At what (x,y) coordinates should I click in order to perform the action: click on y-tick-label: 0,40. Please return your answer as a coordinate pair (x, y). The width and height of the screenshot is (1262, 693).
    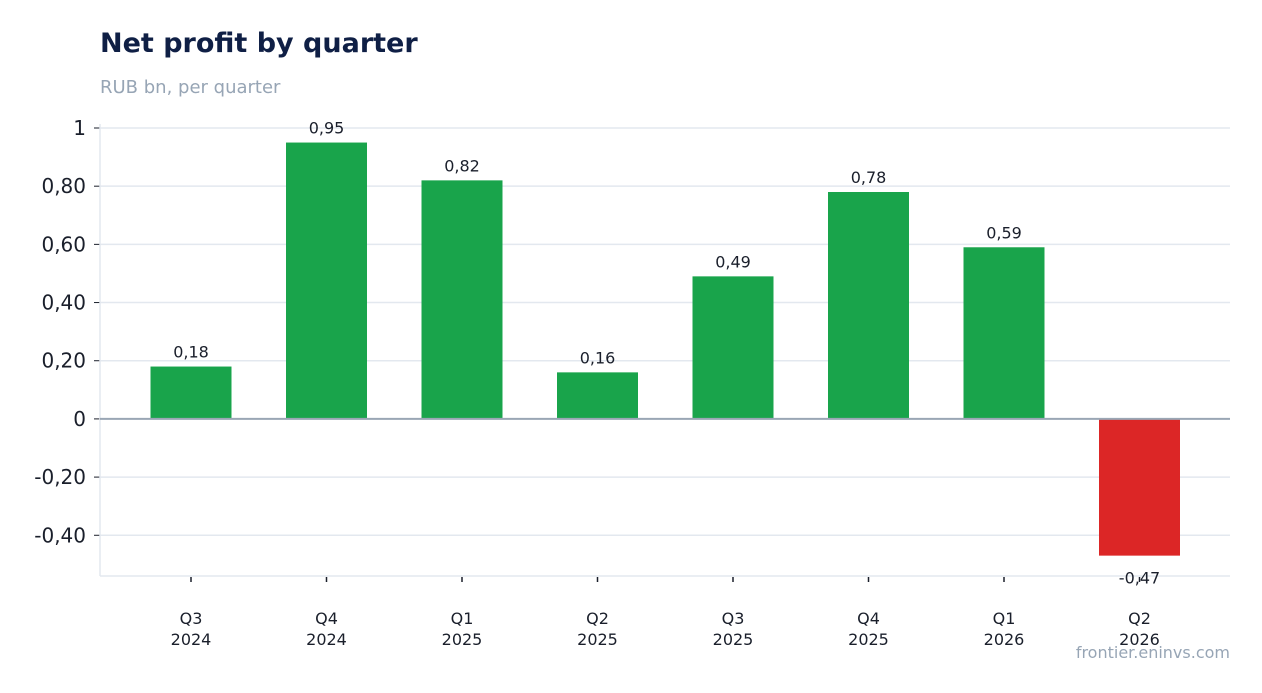
    Looking at the image, I should click on (63, 303).